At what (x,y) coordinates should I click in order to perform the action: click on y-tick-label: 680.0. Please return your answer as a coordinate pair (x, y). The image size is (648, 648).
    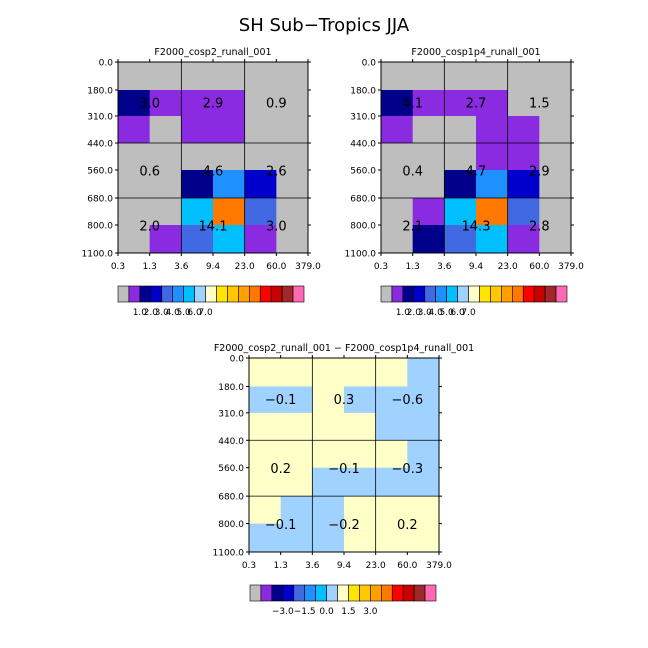
    Looking at the image, I should click on (231, 498).